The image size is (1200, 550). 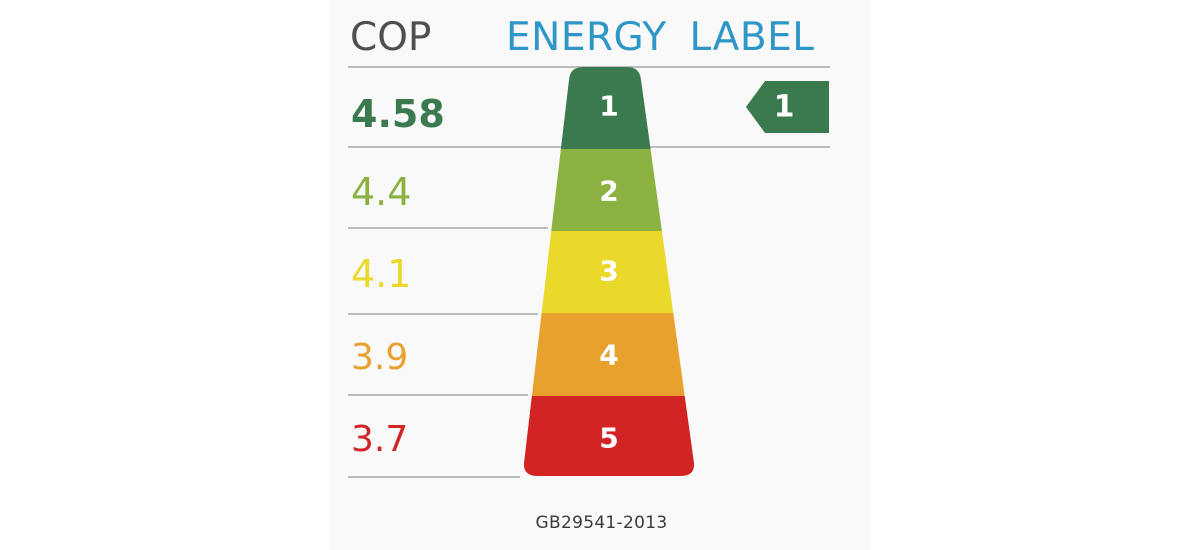 I want to click on grade-number-4: 4, so click(x=608, y=355).